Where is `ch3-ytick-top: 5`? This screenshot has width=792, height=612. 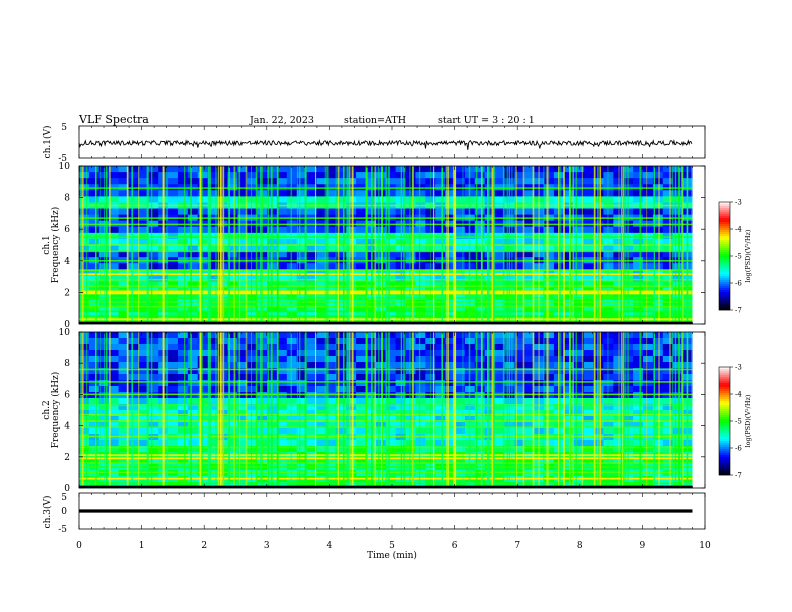
ch3-ytick-top: 5 is located at coordinates (64, 498).